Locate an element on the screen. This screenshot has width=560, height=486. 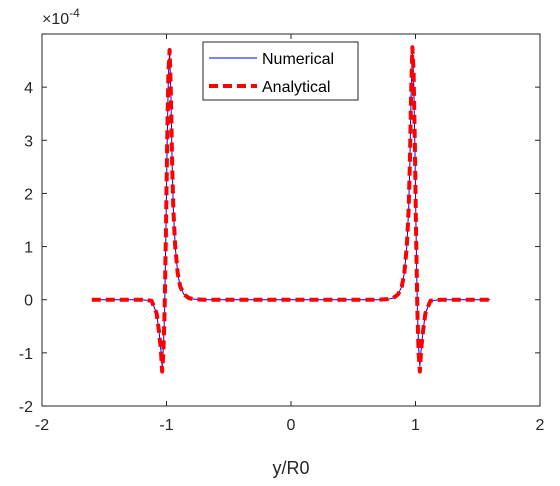
y-tick-label: 4 is located at coordinates (28, 88).